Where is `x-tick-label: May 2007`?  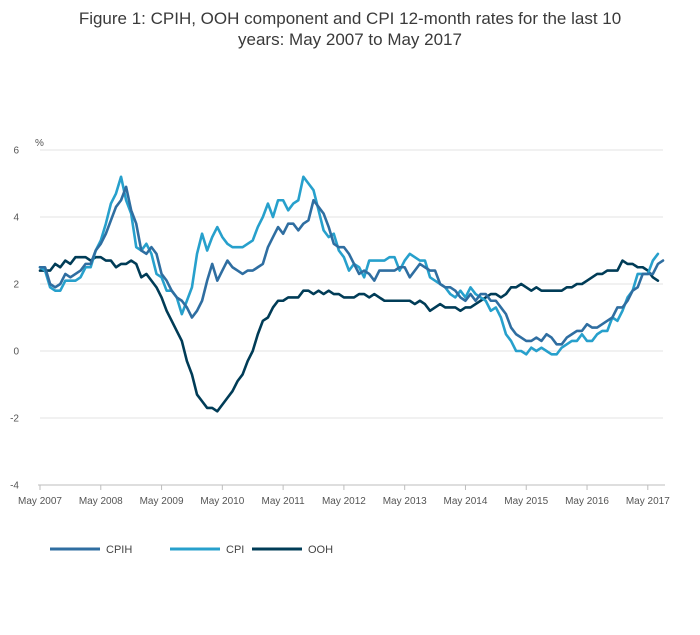
x-tick-label: May 2007 is located at coordinates (40, 501).